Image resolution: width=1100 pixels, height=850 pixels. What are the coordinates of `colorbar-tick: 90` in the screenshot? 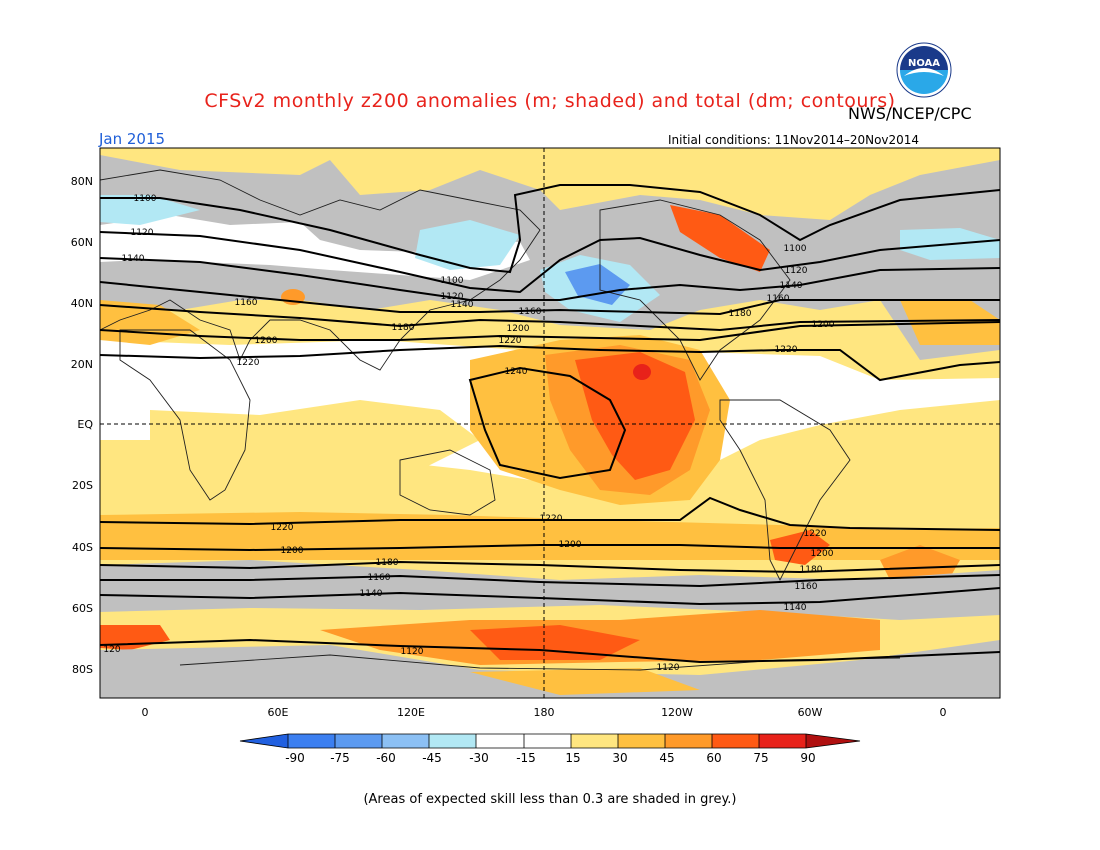 It's located at (807, 758).